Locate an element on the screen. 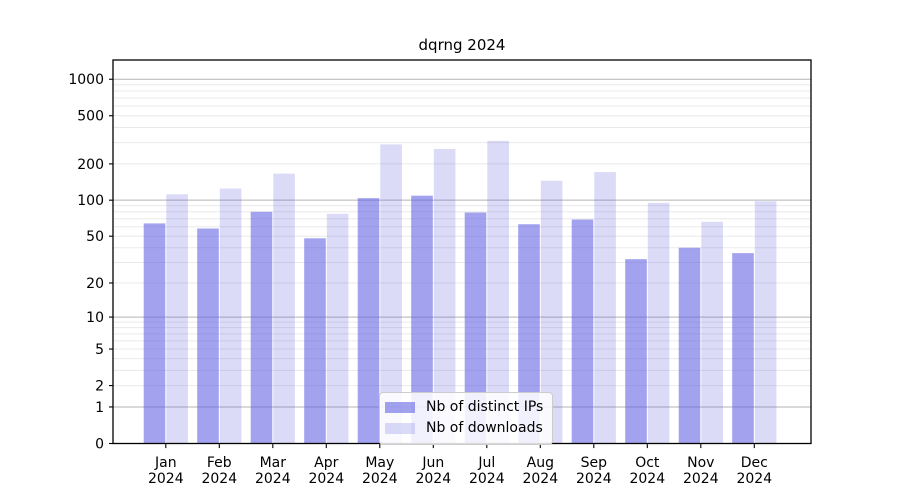 The height and width of the screenshot is (500, 900). x-tick-label-month: Nov is located at coordinates (700, 463).